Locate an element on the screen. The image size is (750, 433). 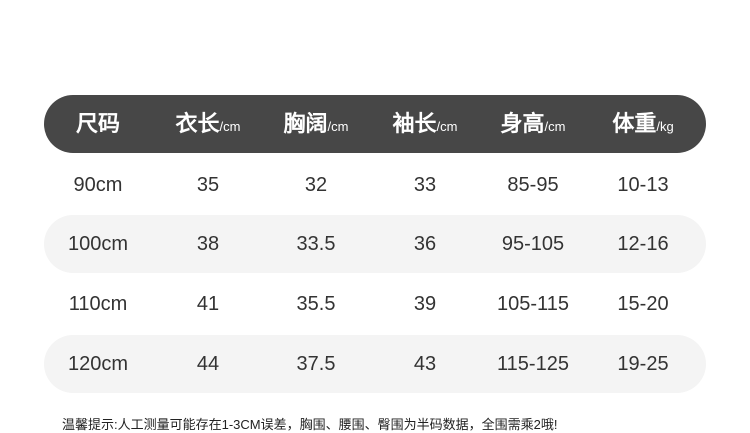
table-cell: 37.5 is located at coordinates (316, 364).